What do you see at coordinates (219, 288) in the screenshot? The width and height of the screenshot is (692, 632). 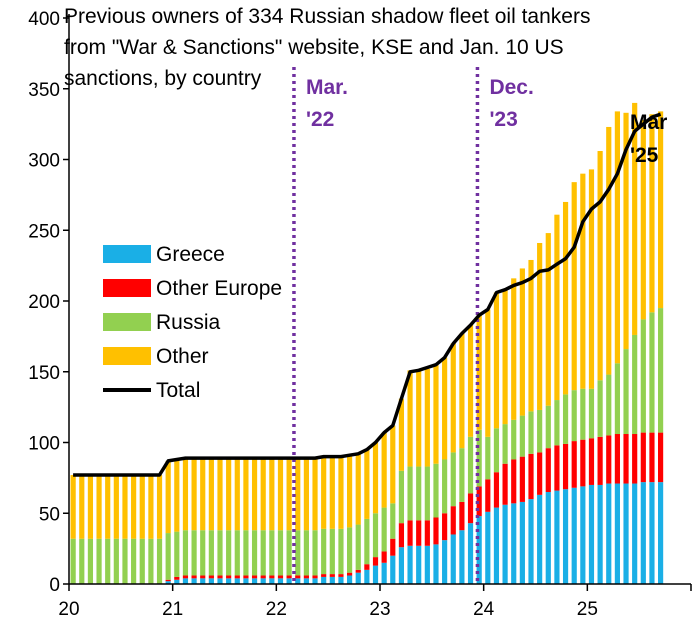 I see `legend-label-other-europe: Other Europe` at bounding box center [219, 288].